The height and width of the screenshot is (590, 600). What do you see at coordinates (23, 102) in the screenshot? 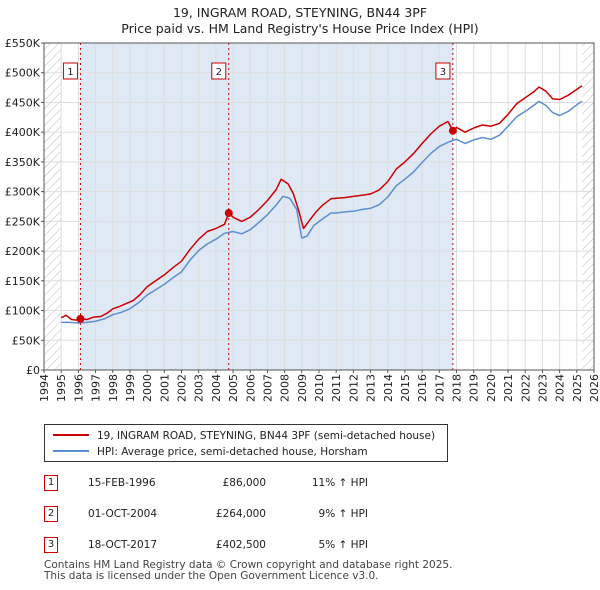
I see `y-tick-label: £450K` at bounding box center [23, 102].